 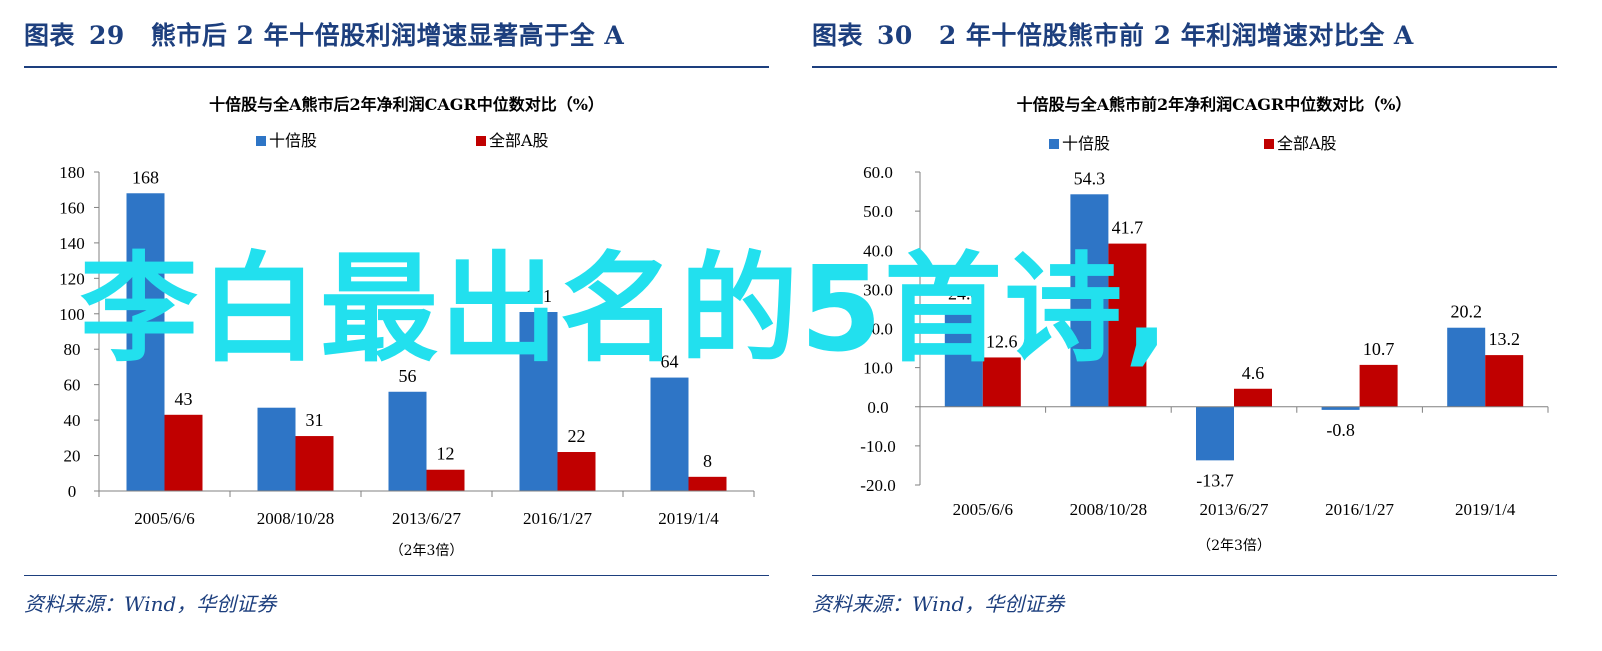 What do you see at coordinates (1253, 373) in the screenshot?
I see `data-label: 4.6` at bounding box center [1253, 373].